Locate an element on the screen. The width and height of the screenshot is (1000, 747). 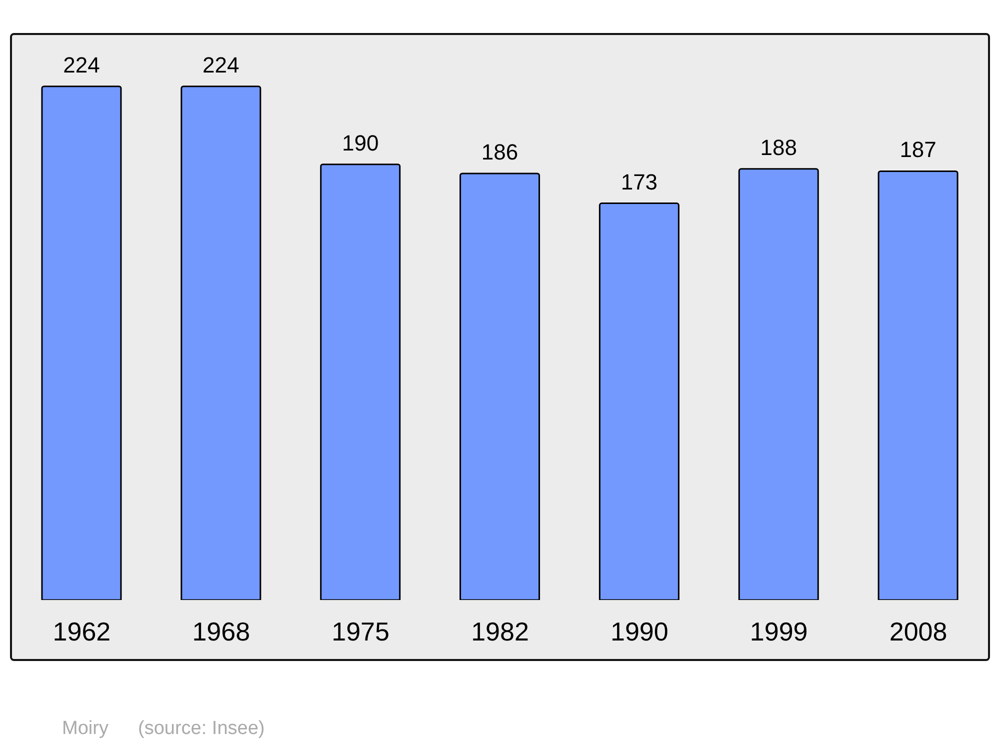
data-label: 190 is located at coordinates (360, 143).